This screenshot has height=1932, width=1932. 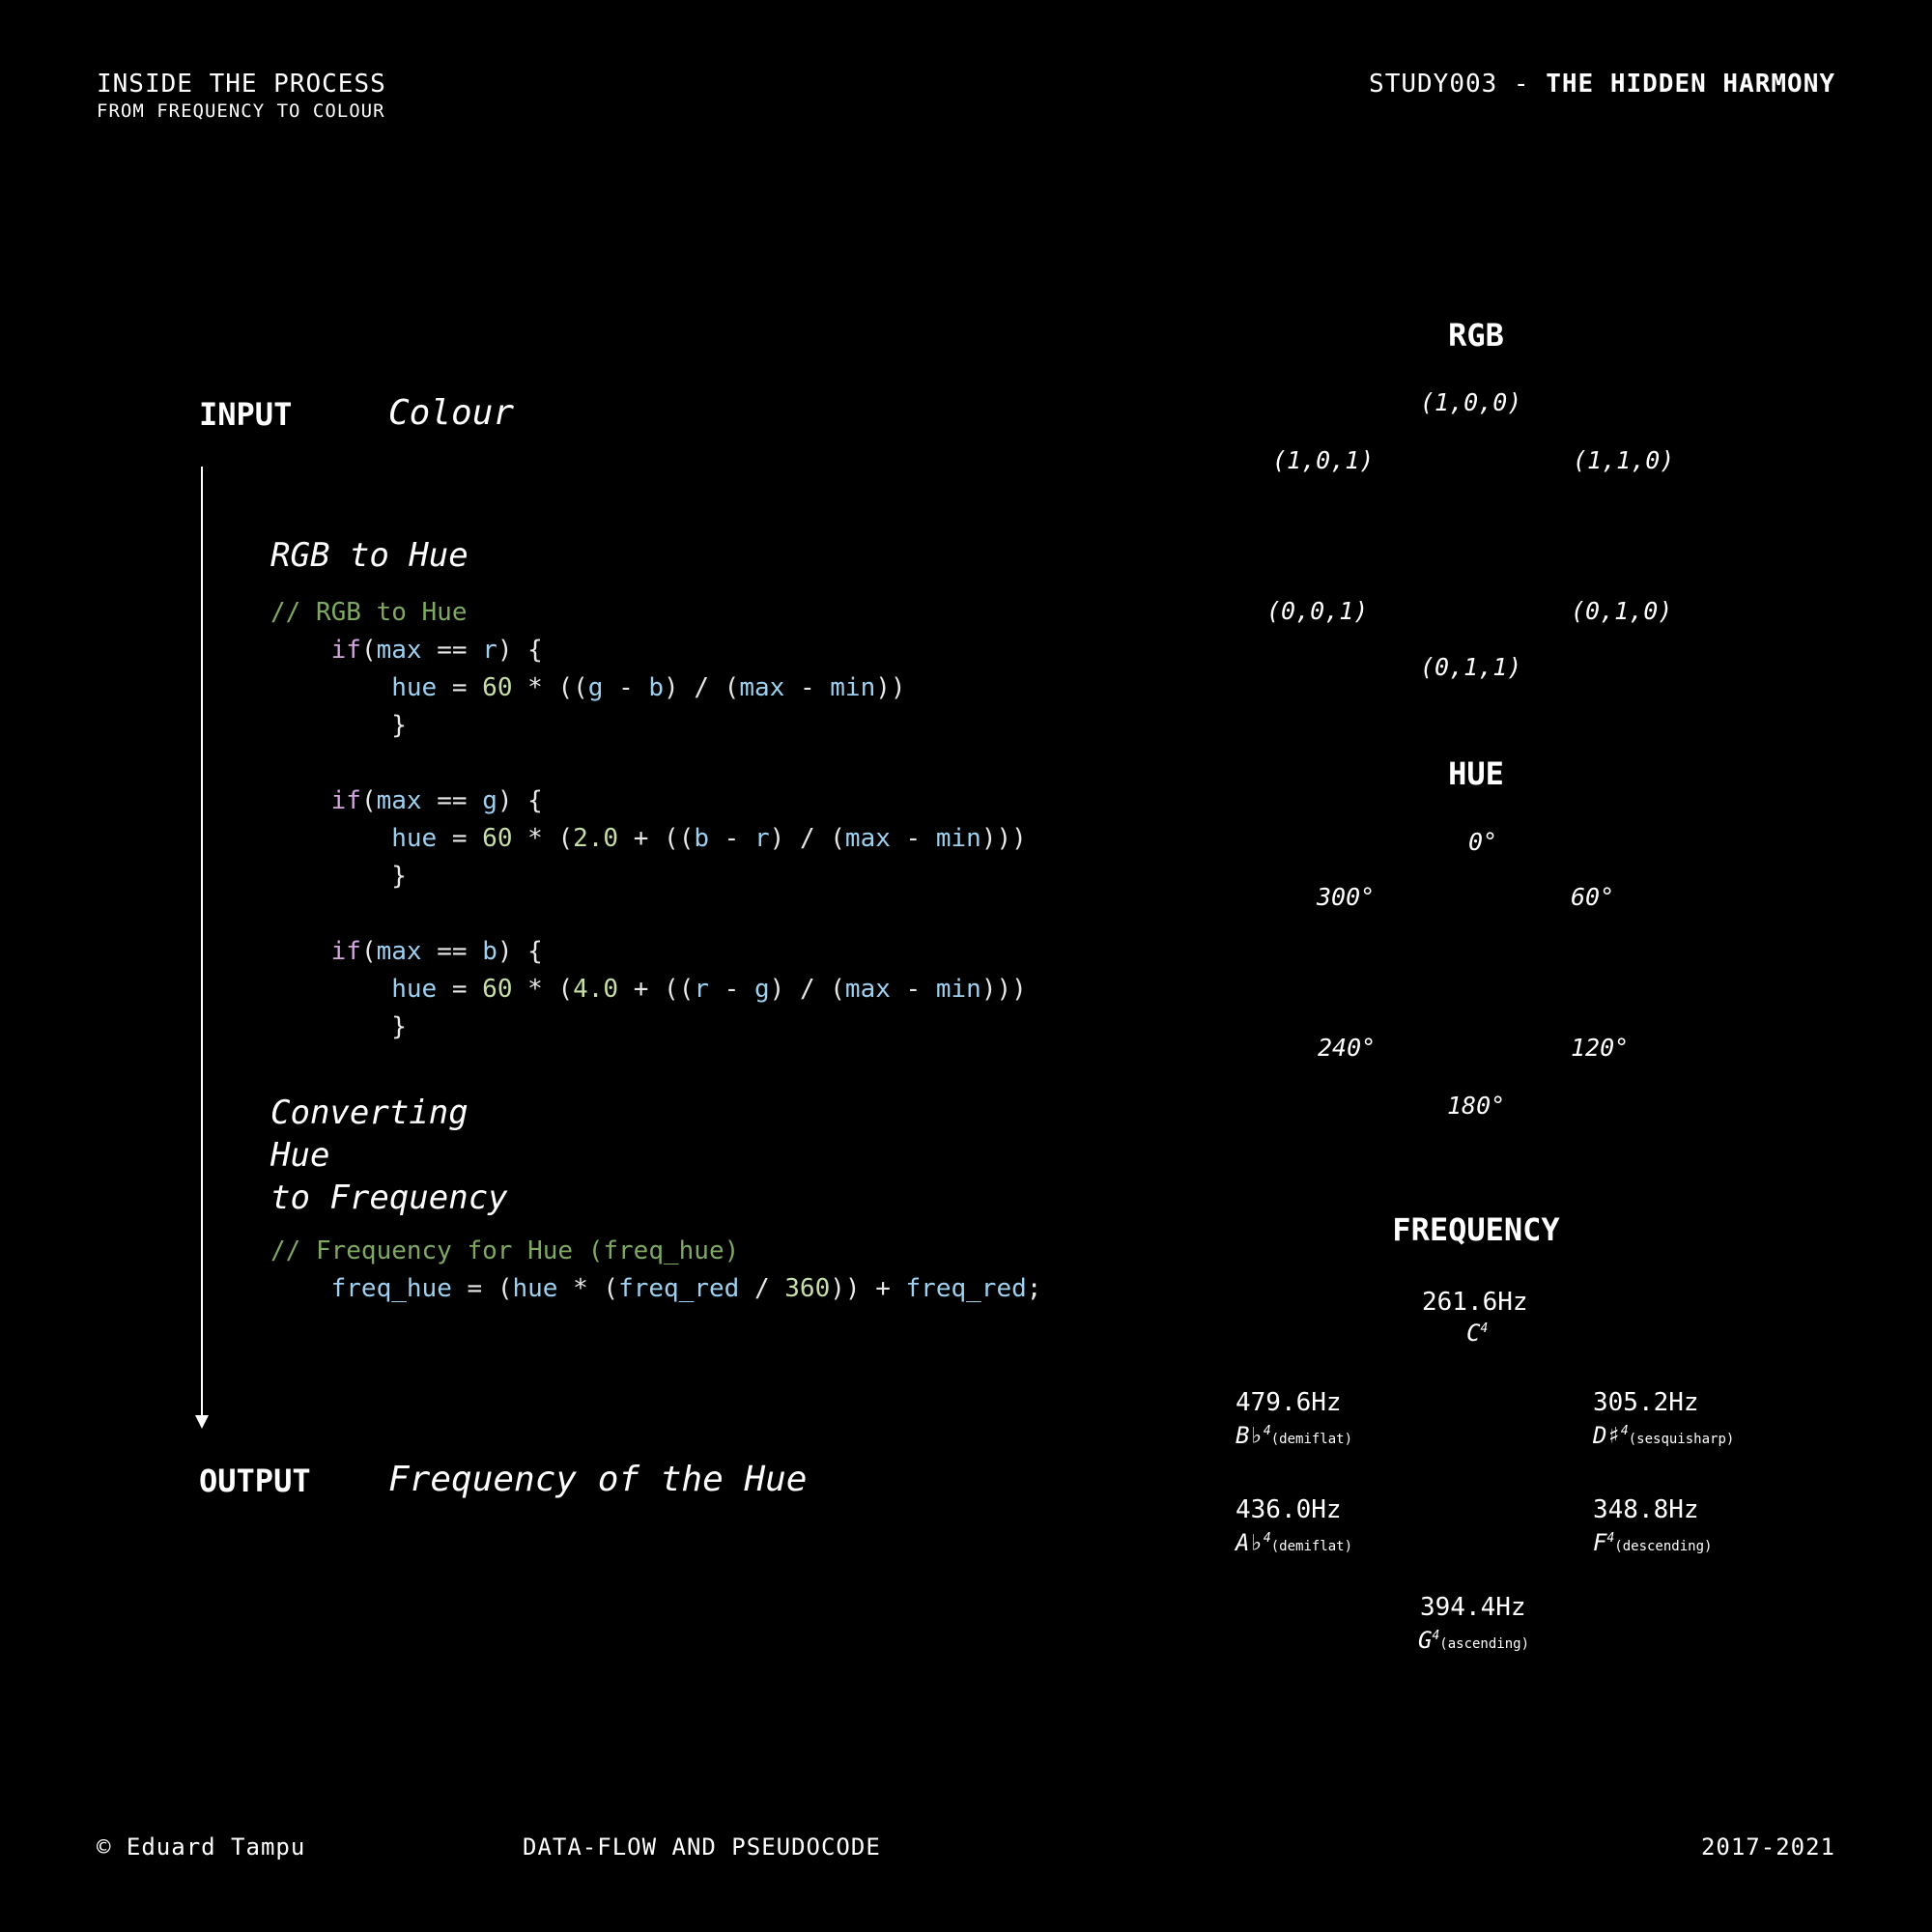 I want to click on freq-d-note: D♯4(sesquisharp), so click(x=1664, y=1435).